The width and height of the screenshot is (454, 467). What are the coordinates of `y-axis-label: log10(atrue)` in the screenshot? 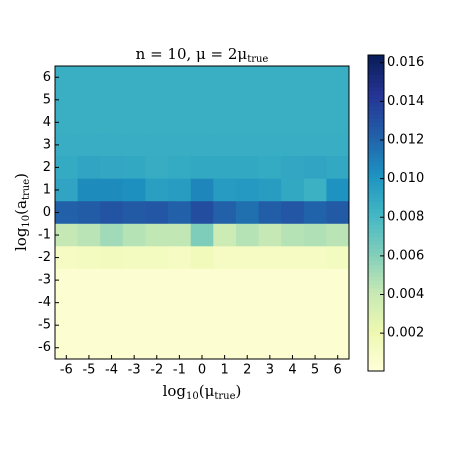 It's located at (22, 212).